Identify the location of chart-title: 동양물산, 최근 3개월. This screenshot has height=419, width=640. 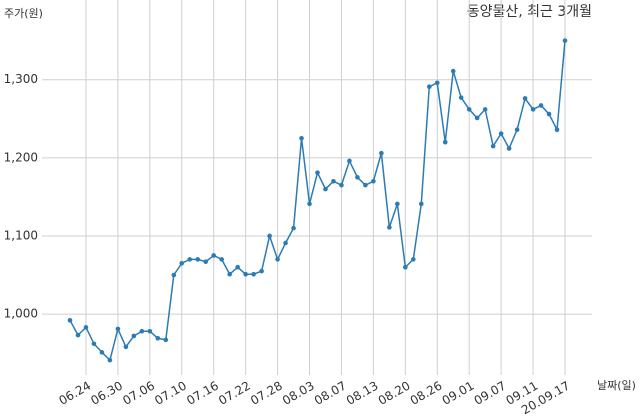
(529, 12).